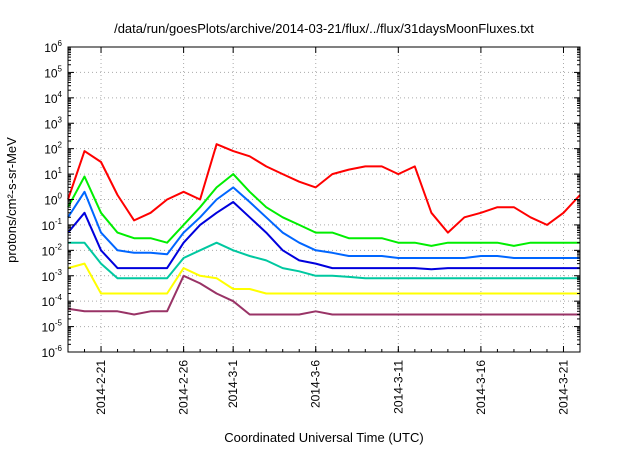 This screenshot has width=640, height=453. Describe the element at coordinates (52, 327) in the screenshot. I see `y-tick-label: 10⁻⁵` at that location.